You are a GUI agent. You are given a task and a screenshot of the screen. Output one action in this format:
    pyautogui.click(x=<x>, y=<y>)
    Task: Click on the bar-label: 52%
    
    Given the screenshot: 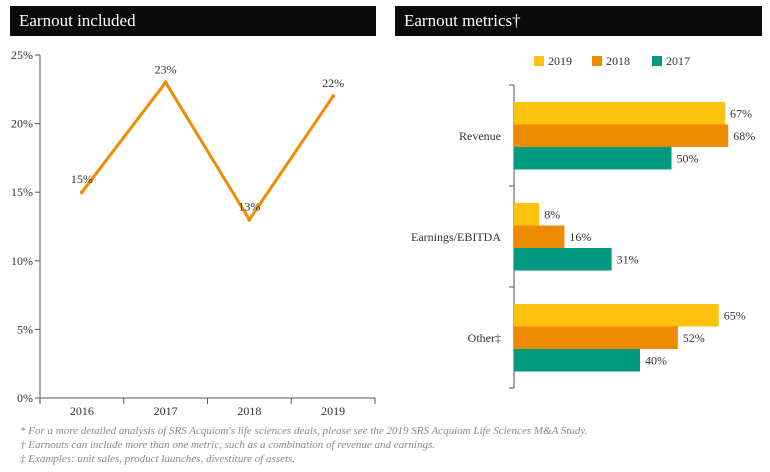 What is the action you would take?
    pyautogui.click(x=694, y=338)
    